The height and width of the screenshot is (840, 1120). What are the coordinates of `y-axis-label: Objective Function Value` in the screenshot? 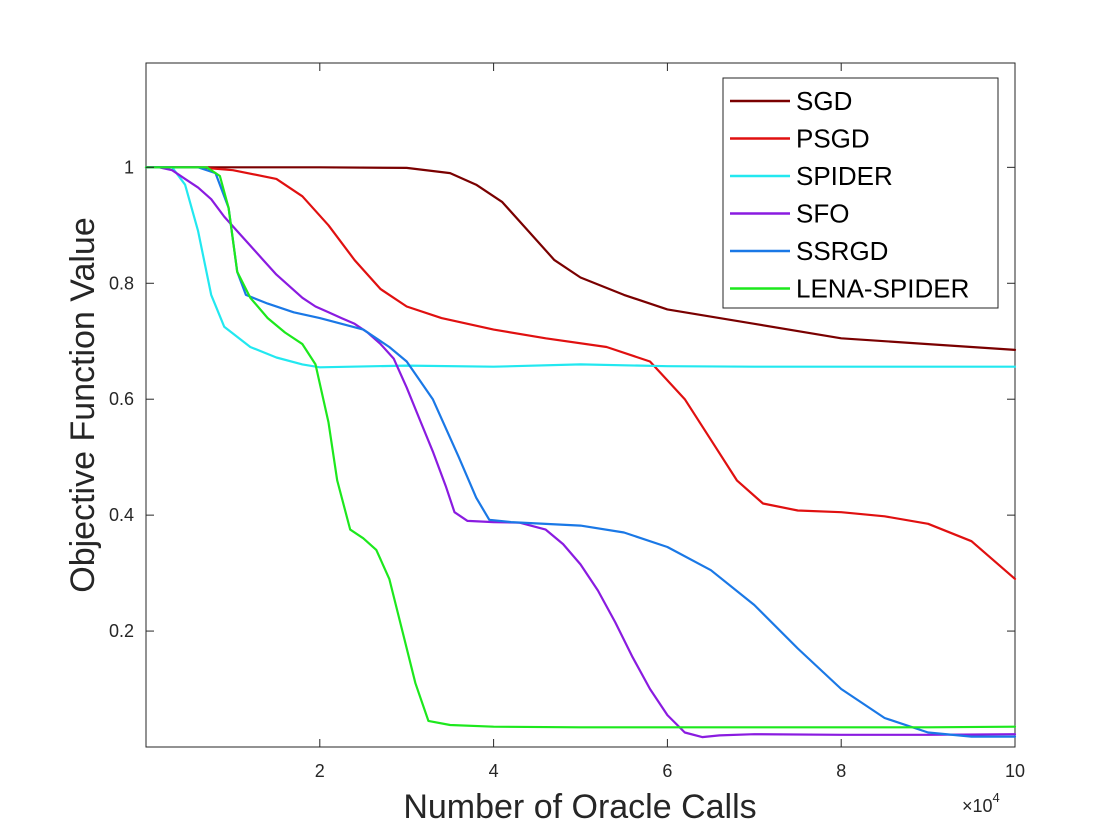 It's located at (83, 404).